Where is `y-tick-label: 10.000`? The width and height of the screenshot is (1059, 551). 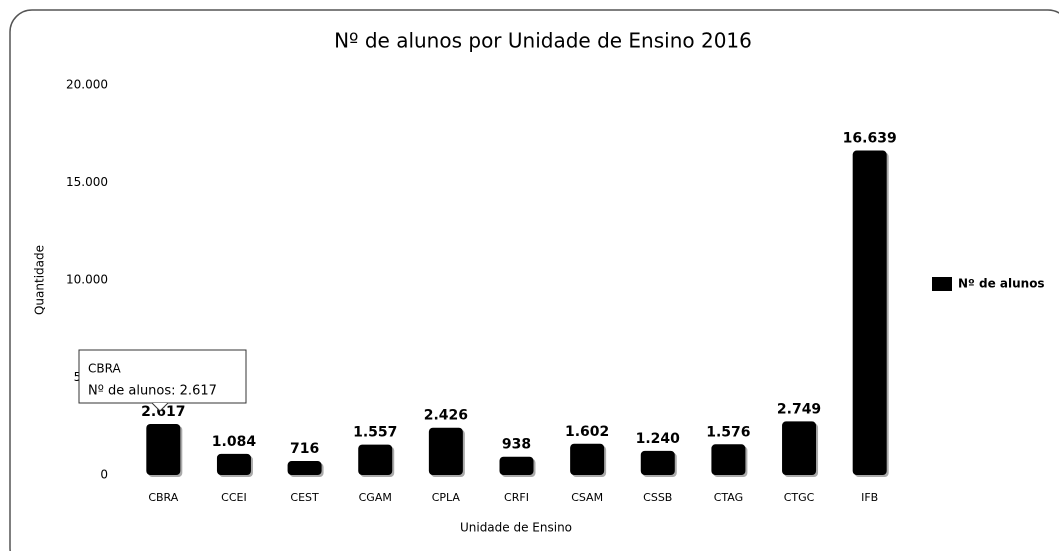 y-tick-label: 10.000 is located at coordinates (87, 280).